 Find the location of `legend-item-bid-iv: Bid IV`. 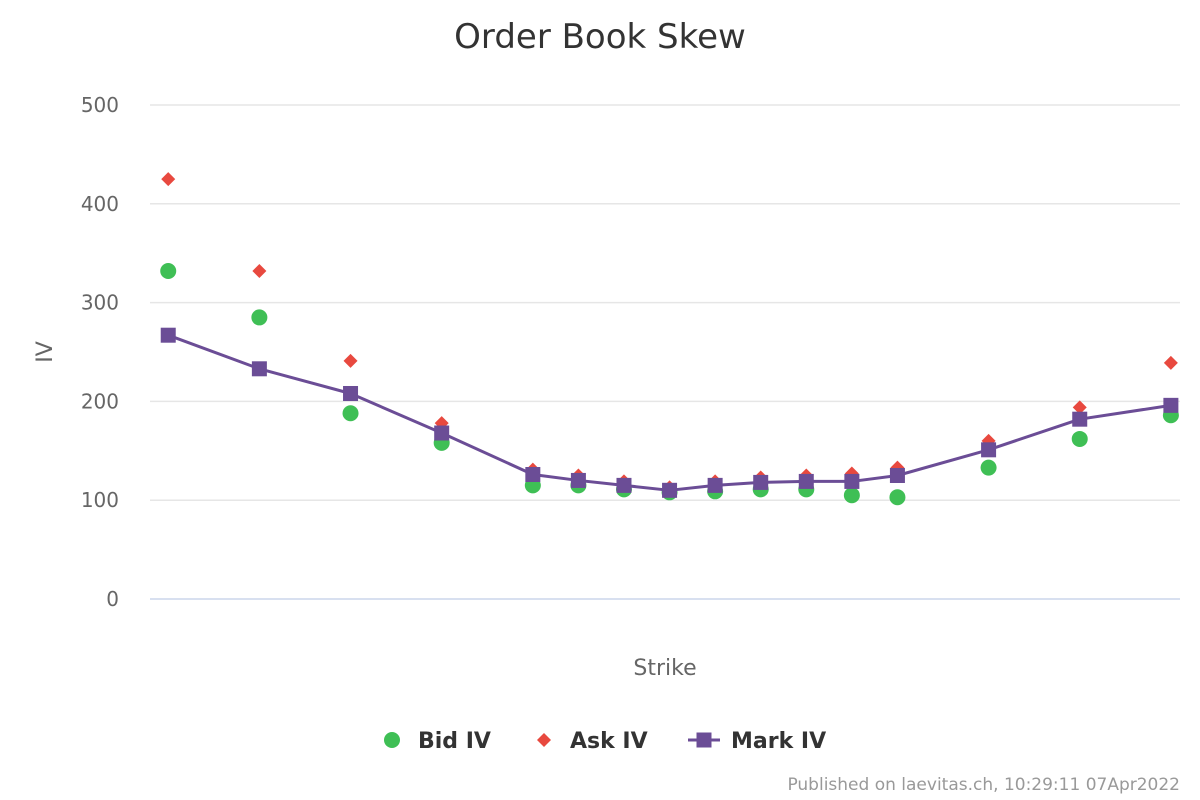

legend-item-bid-iv: Bid IV is located at coordinates (437, 741).